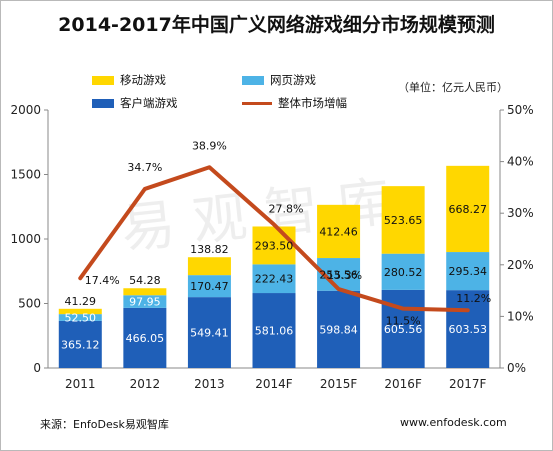  I want to click on y-tick-label-left: 1500, so click(25, 175).